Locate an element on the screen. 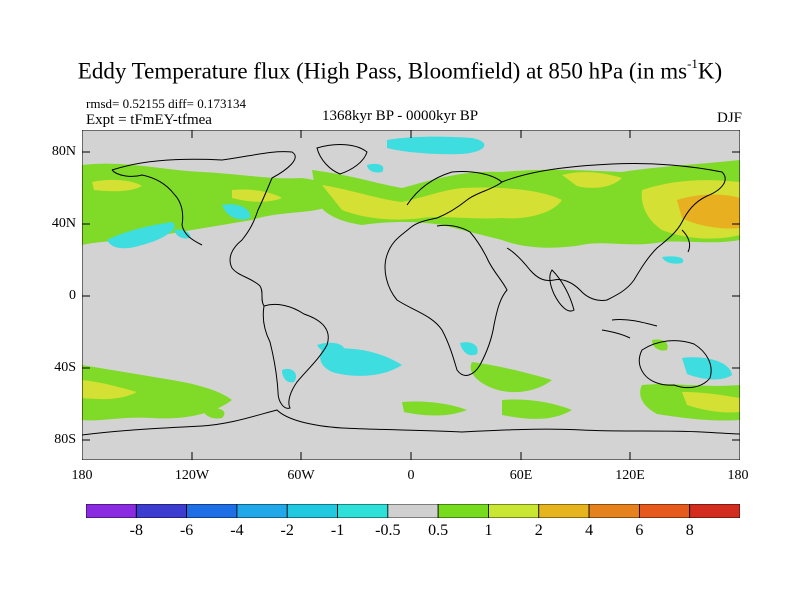  colorbar-label: -2 is located at coordinates (287, 530).